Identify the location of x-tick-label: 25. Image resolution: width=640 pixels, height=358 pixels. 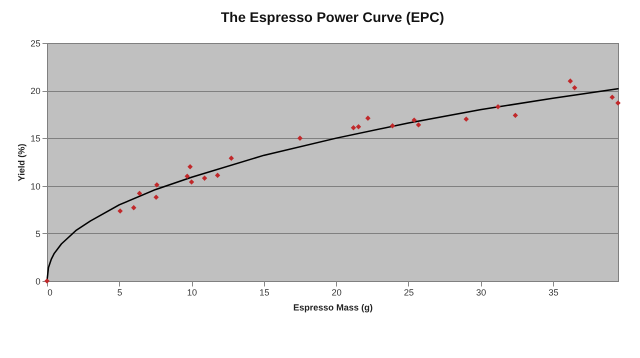
(409, 293).